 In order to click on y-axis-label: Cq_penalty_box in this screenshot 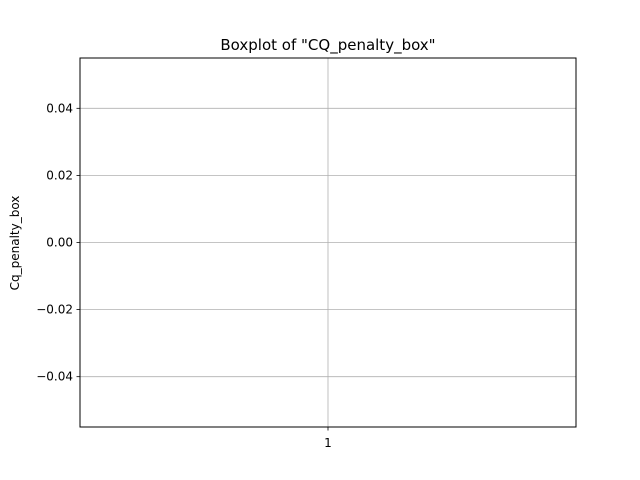, I will do `click(15, 243)`.